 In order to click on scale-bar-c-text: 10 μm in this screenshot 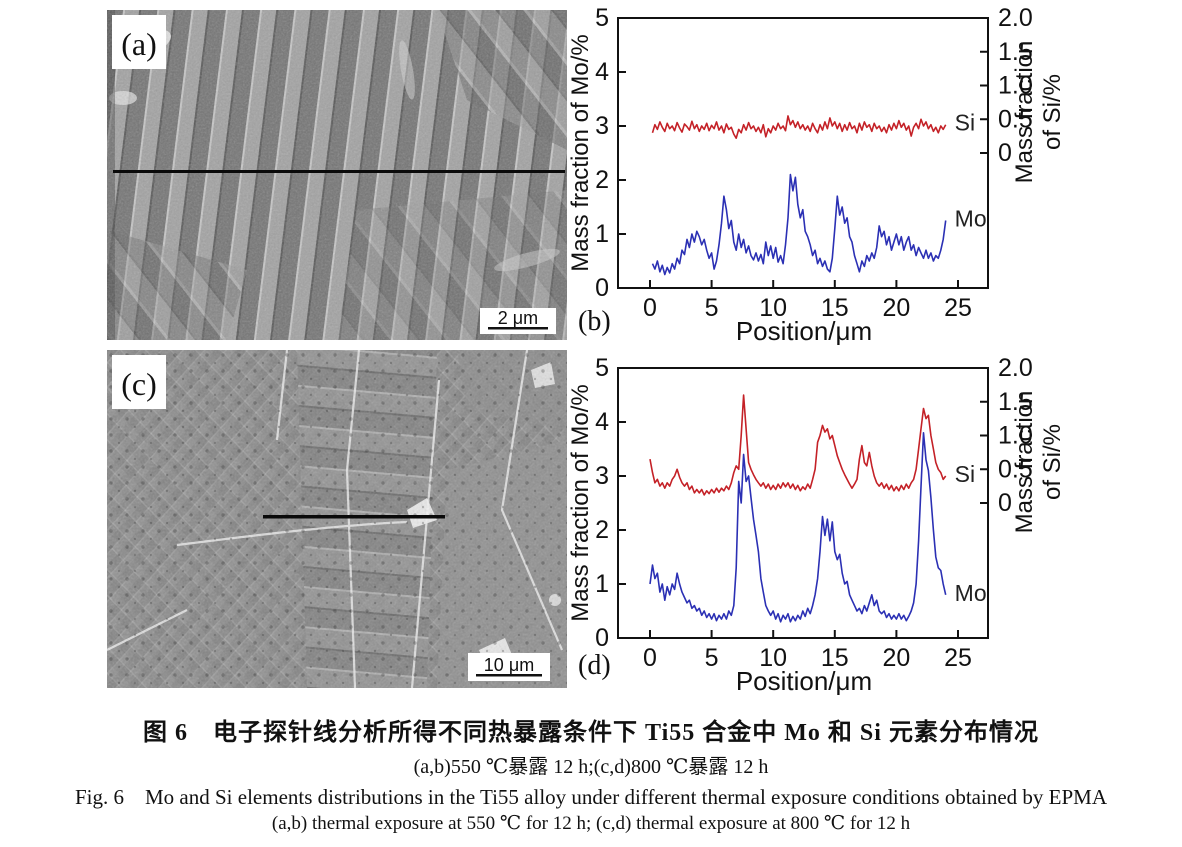, I will do `click(509, 665)`.